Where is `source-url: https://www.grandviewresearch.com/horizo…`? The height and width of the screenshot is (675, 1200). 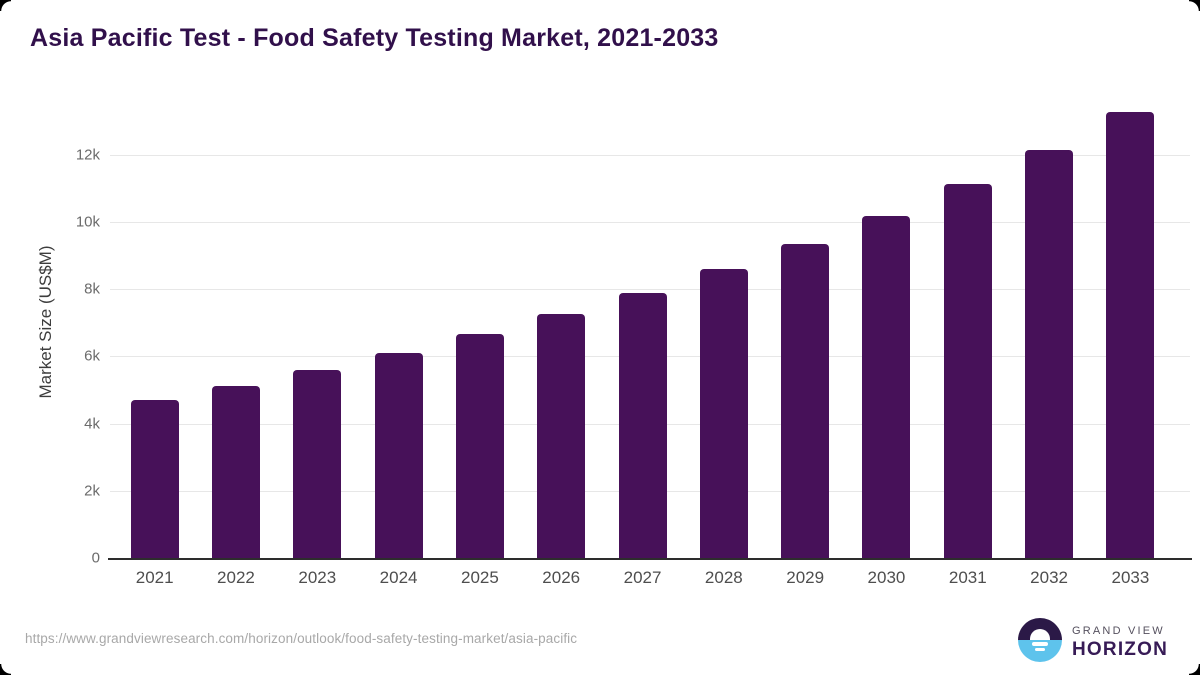 source-url: https://www.grandviewresearch.com/horizo… is located at coordinates (301, 638).